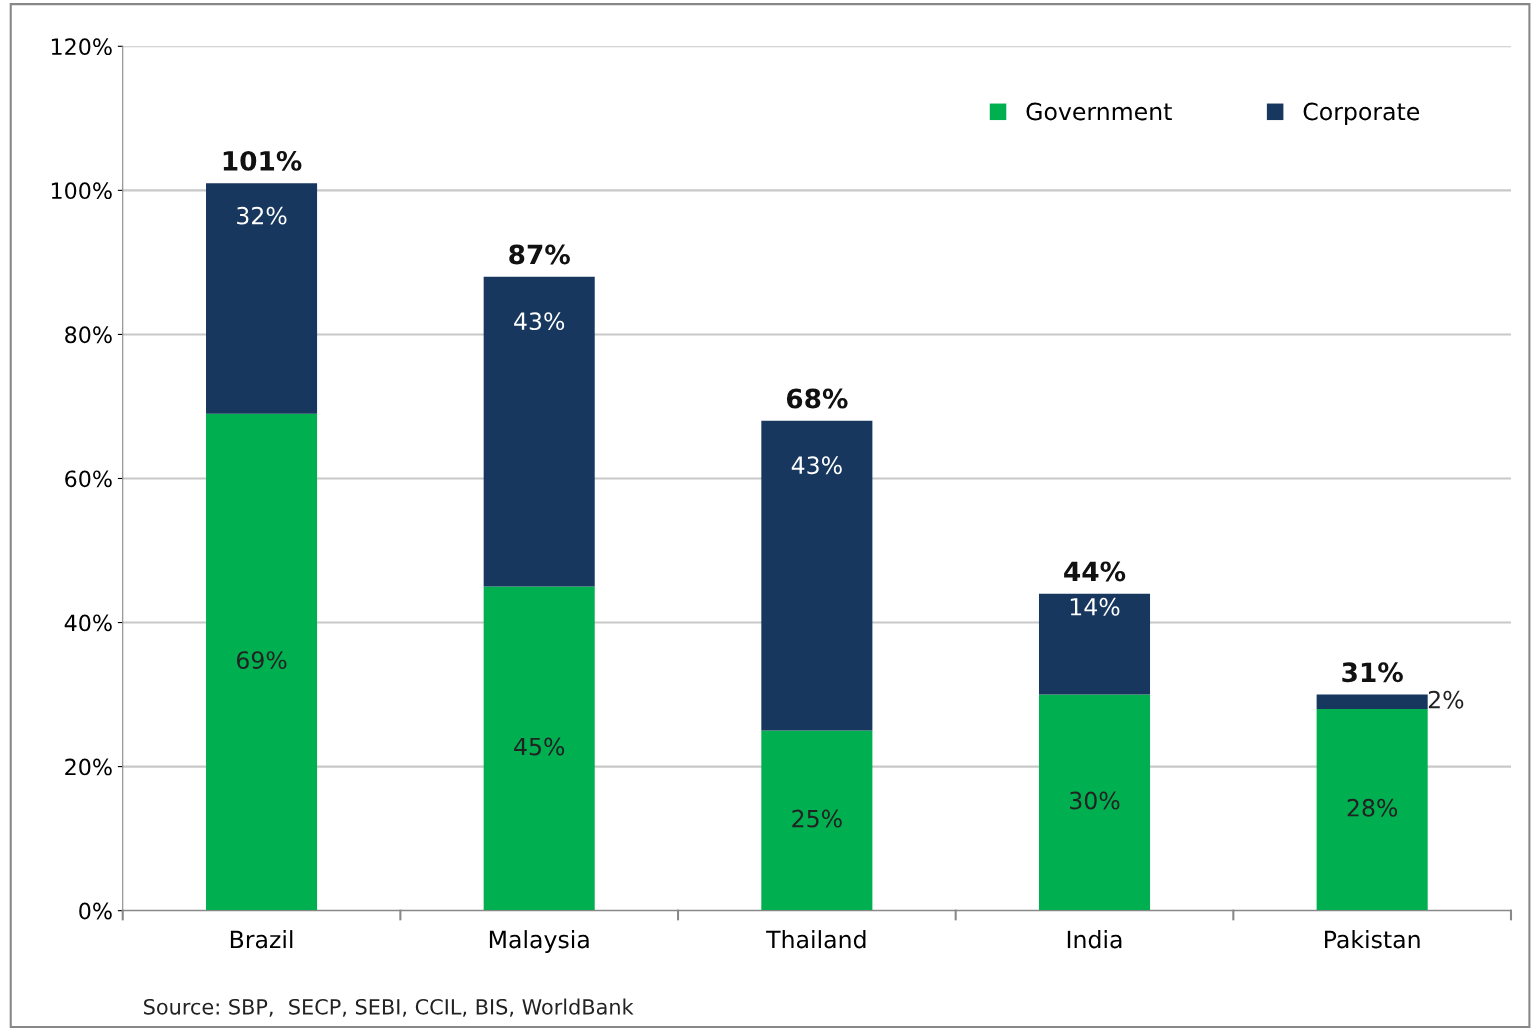 The width and height of the screenshot is (1534, 1029). Describe the element at coordinates (1094, 939) in the screenshot. I see `x-tick-label: India` at that location.